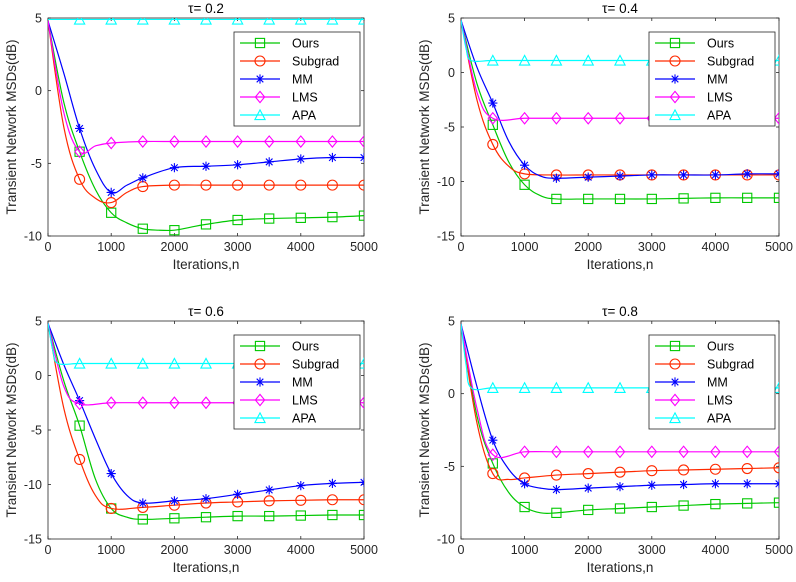 The width and height of the screenshot is (796, 582). I want to click on x-tick-label: 4000, so click(715, 550).